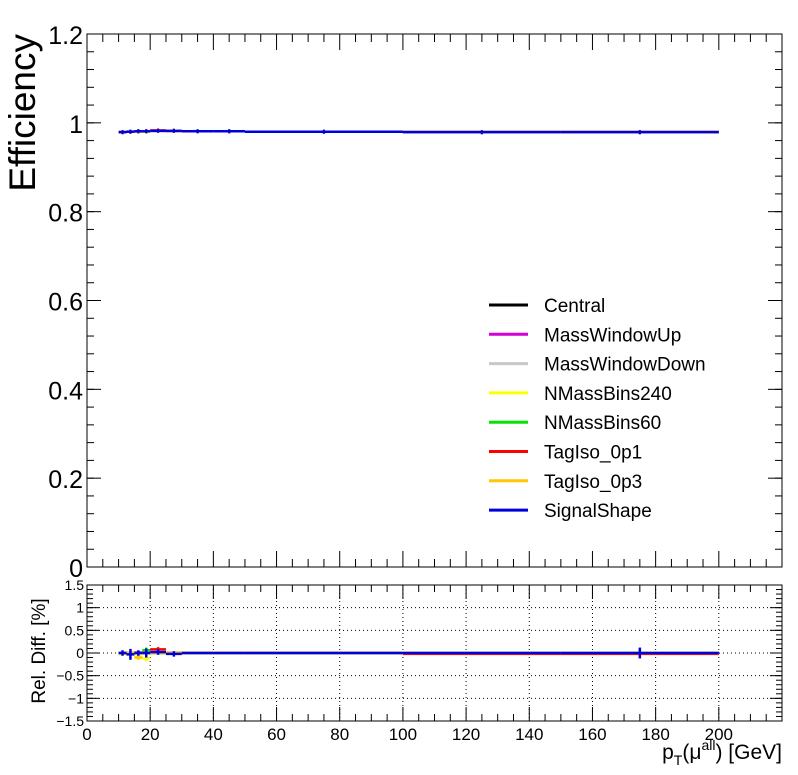 The image size is (798, 775). I want to click on legend-entry-label: NMassBins240, so click(608, 394).